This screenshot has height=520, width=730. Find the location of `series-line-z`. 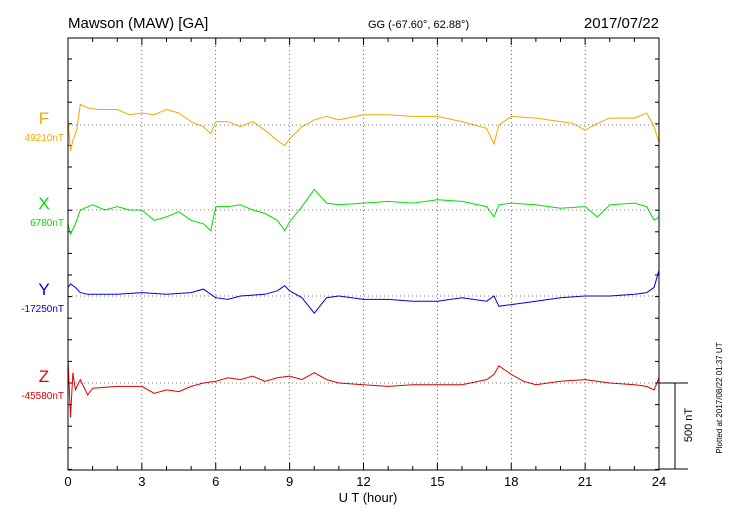

series-line-z is located at coordinates (363, 388).